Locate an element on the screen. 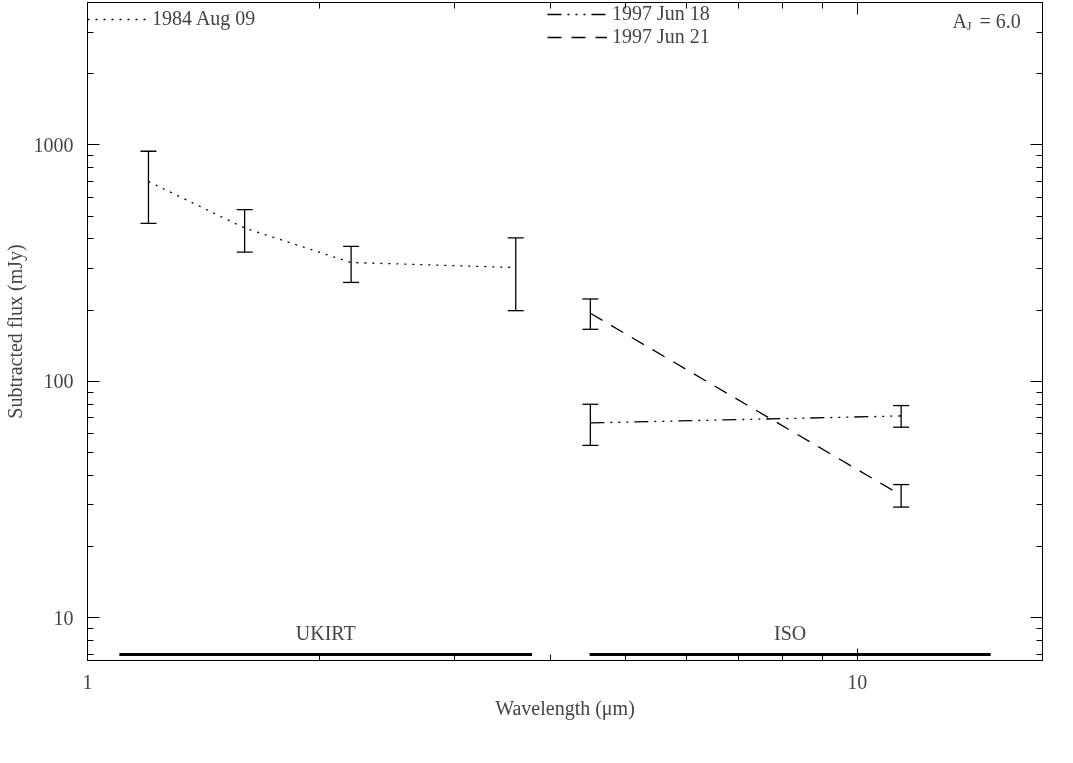 The height and width of the screenshot is (763, 1073). legend-label: 1997 Jun 21 is located at coordinates (661, 36).